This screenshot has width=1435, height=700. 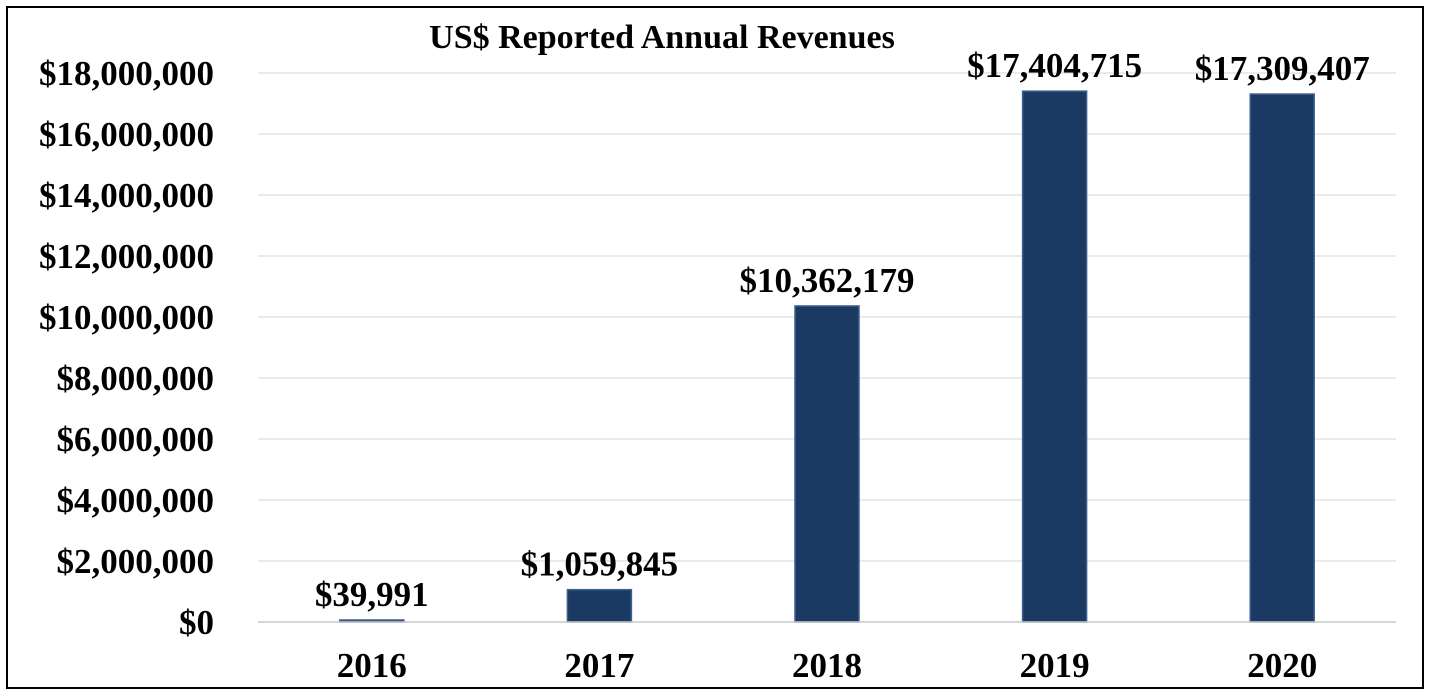 I want to click on data-label-2020: $17,309,407, so click(x=1282, y=68).